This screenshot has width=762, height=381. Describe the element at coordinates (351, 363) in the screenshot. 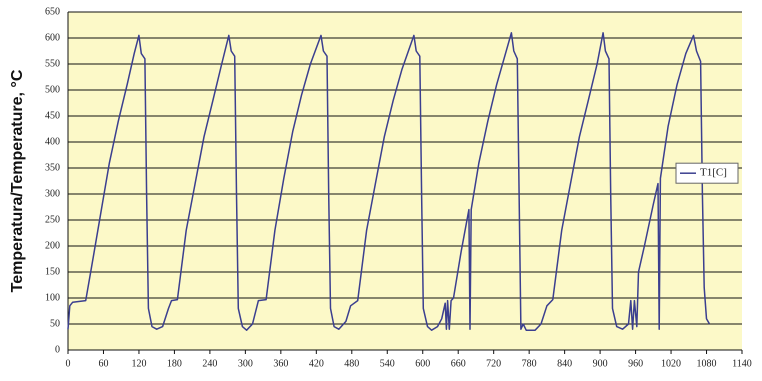

I see `x-tick-label: 480` at that location.